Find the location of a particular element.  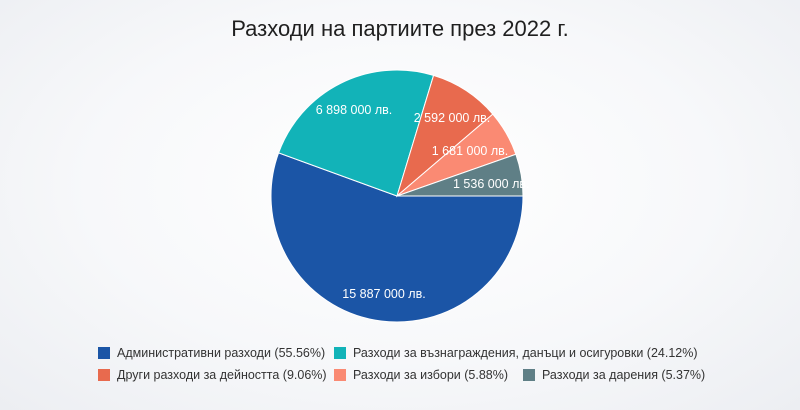

legend-label: Разходи за дарения (5.37%) is located at coordinates (624, 375).